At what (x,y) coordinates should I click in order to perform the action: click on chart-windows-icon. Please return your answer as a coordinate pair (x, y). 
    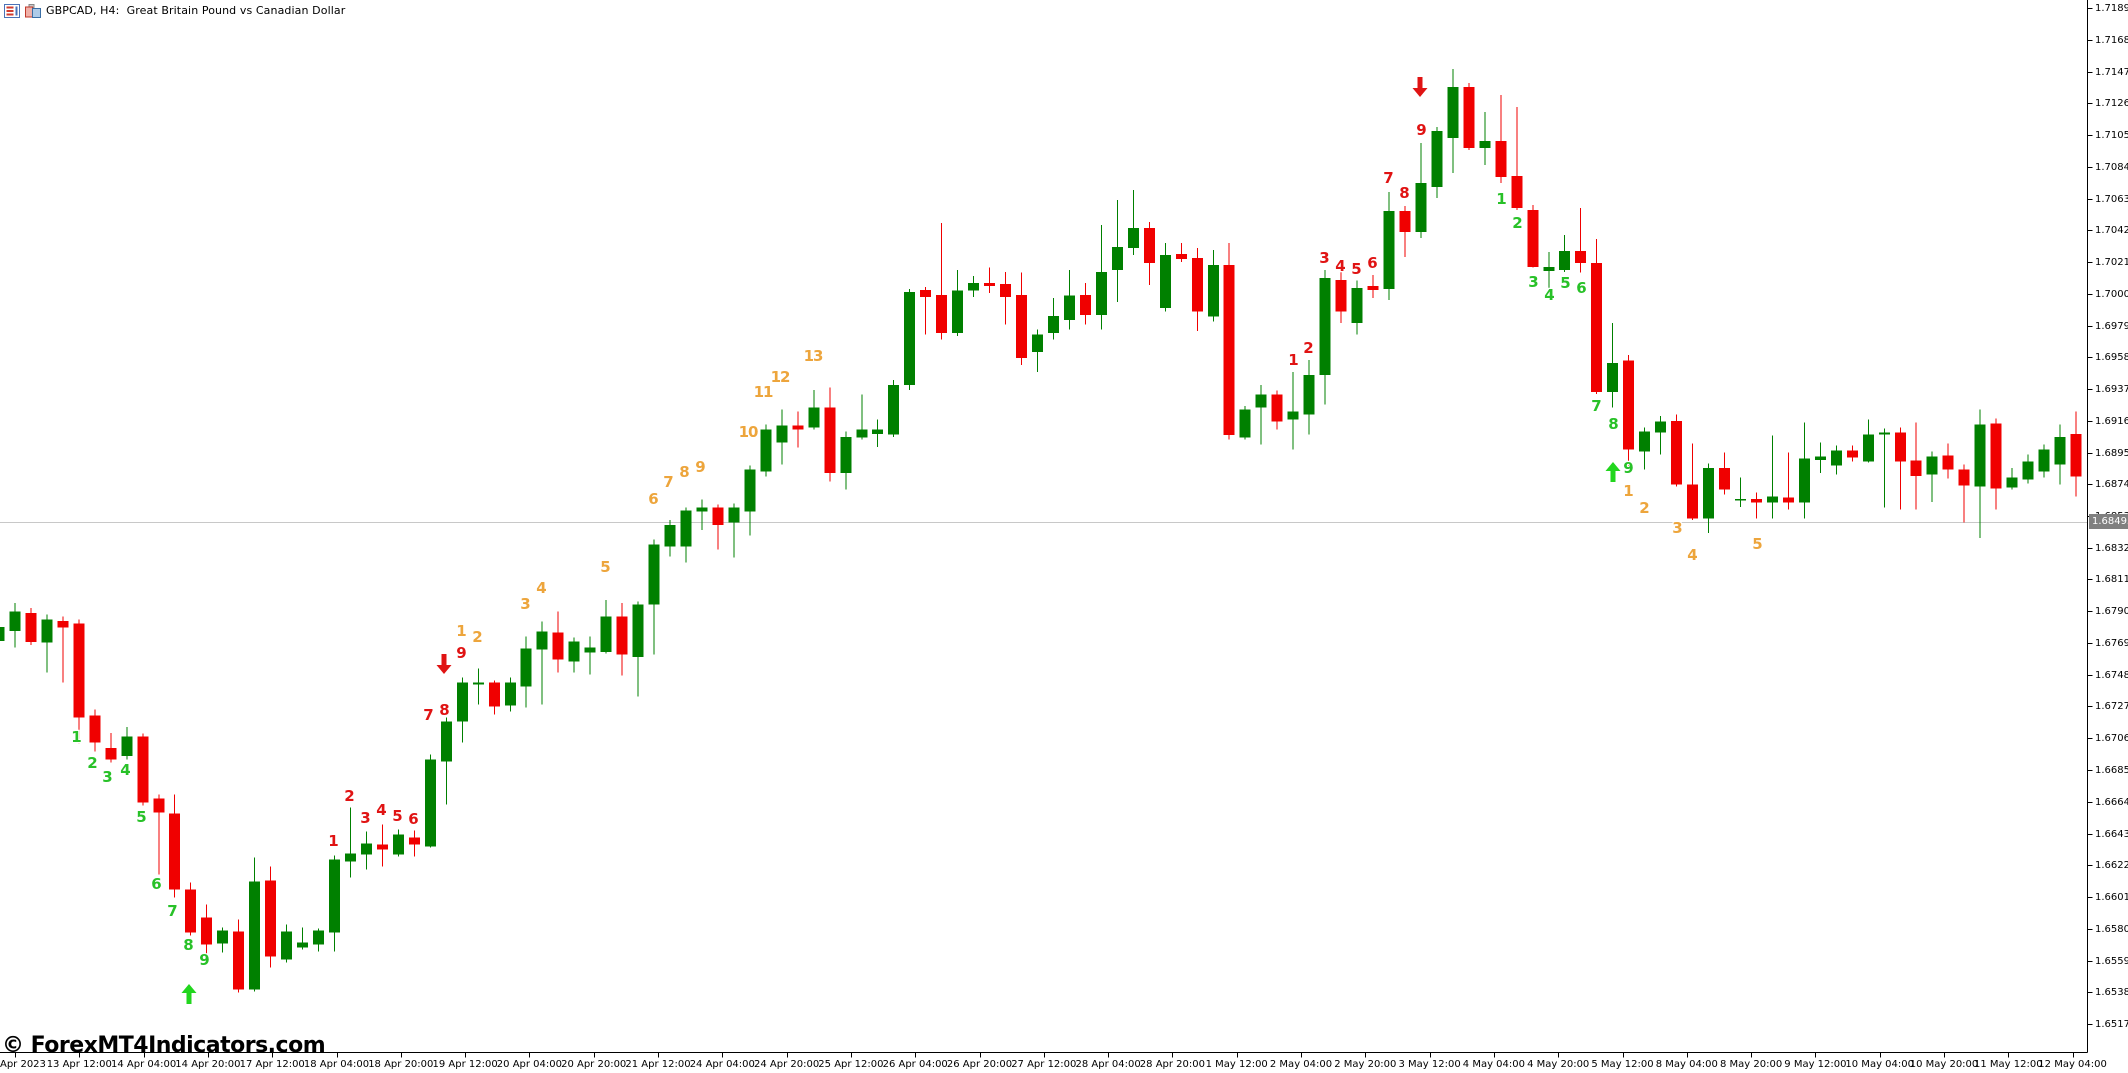
    Looking at the image, I should click on (33, 10).